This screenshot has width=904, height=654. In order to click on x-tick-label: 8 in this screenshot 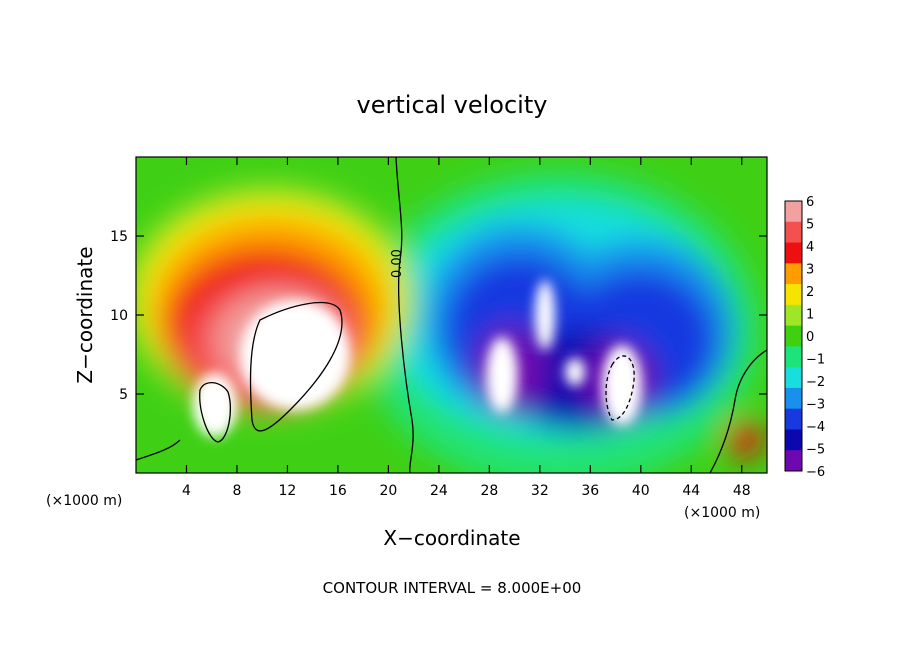, I will do `click(236, 491)`.